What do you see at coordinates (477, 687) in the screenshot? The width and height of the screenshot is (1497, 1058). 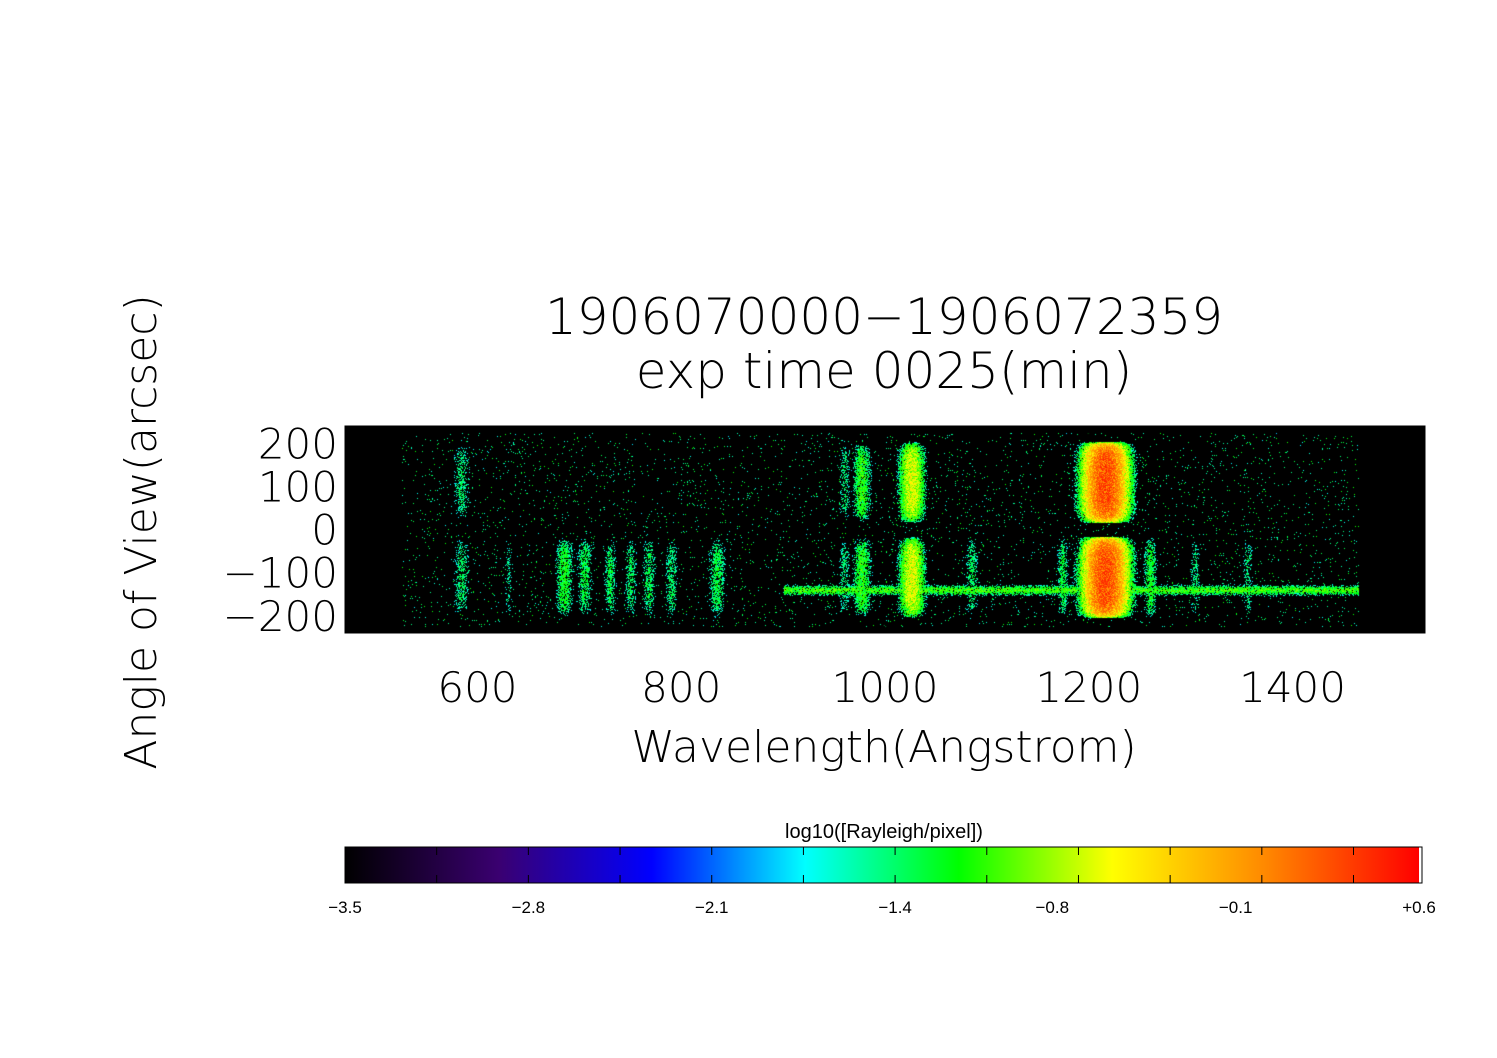 I see `x-tick-label: 600` at bounding box center [477, 687].